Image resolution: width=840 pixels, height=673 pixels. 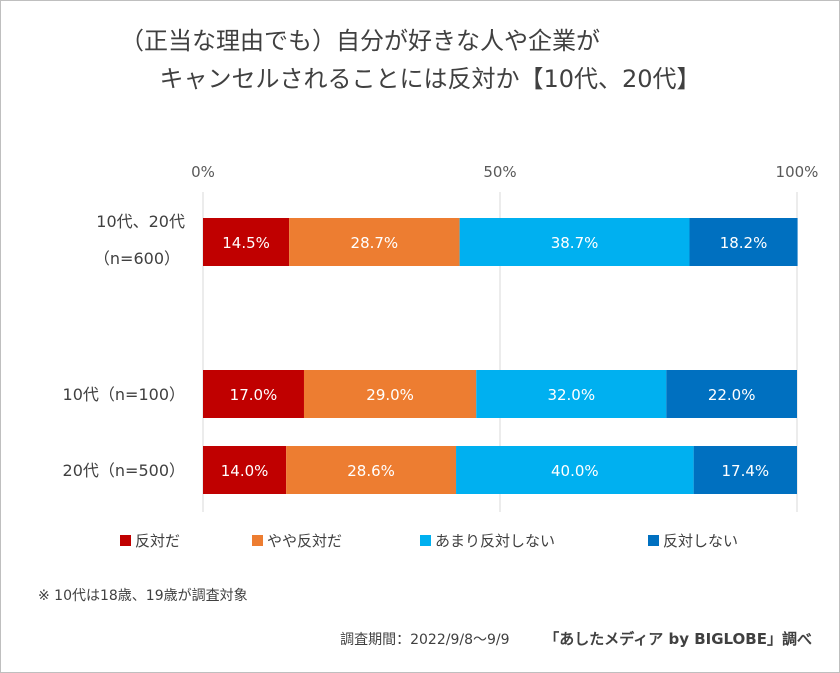 I want to click on data-label: 40.0%, so click(x=575, y=471).